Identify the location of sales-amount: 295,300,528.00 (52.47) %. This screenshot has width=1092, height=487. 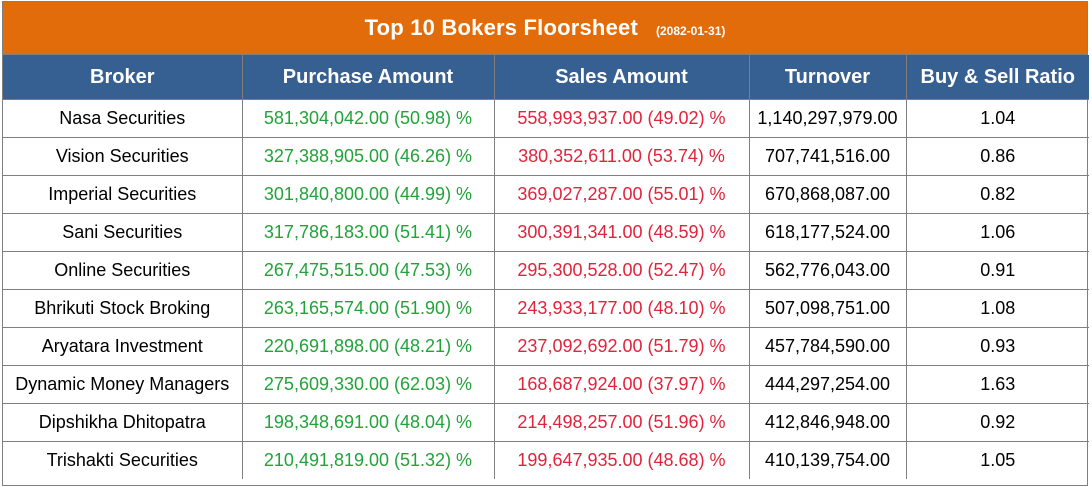
(621, 270).